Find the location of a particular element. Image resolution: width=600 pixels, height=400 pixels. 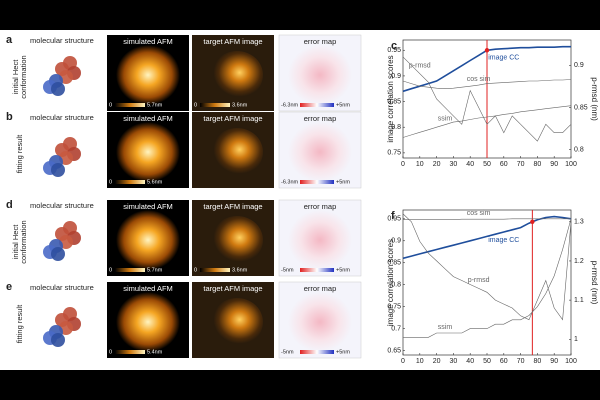

x-tick-label: 70 is located at coordinates (521, 164).